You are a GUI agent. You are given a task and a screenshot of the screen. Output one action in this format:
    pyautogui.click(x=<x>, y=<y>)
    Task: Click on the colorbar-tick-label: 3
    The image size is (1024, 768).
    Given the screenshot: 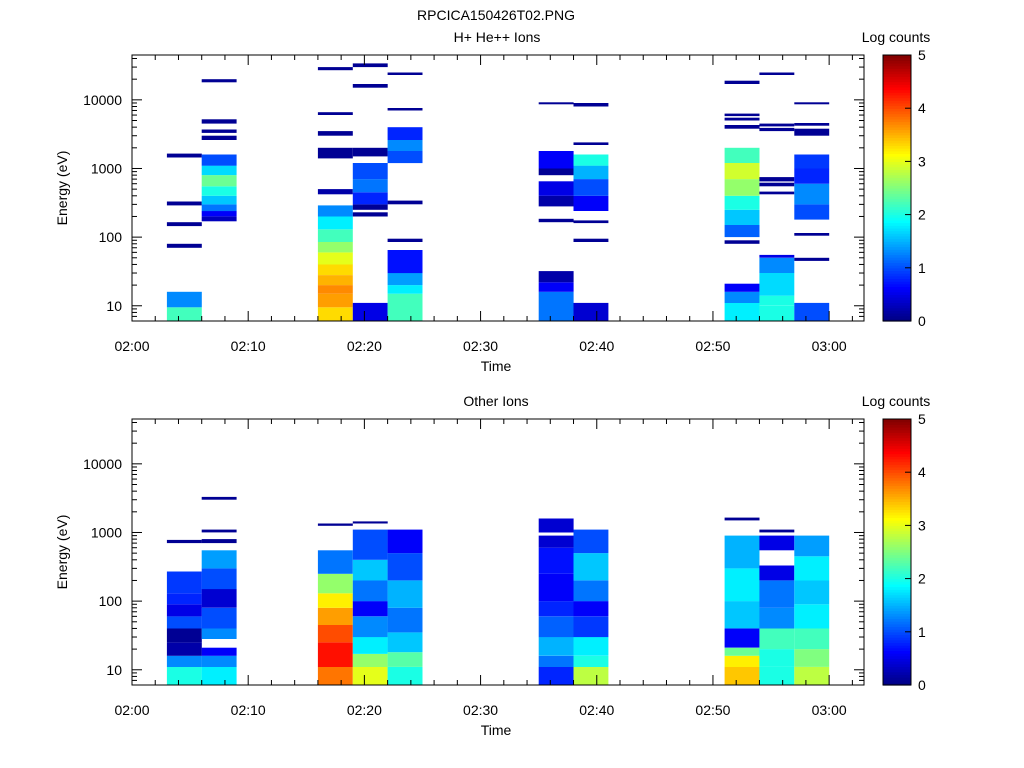 What is the action you would take?
    pyautogui.click(x=922, y=161)
    